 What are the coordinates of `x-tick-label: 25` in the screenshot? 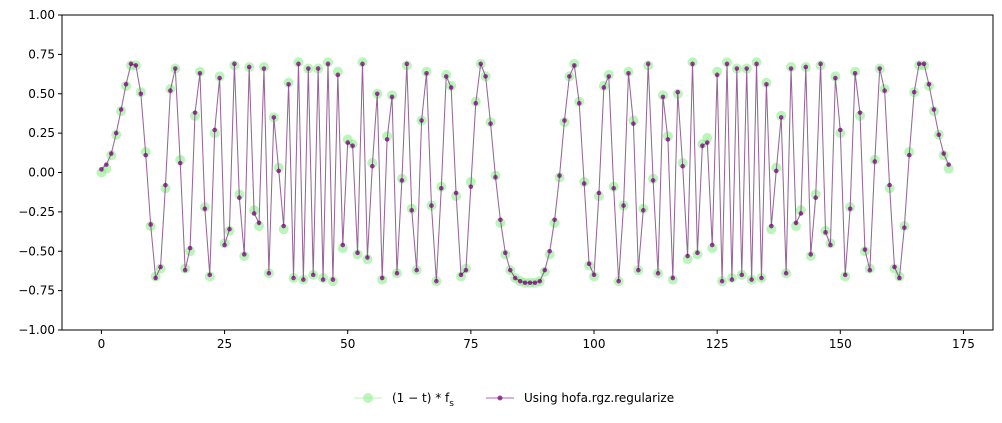 It's located at (224, 344).